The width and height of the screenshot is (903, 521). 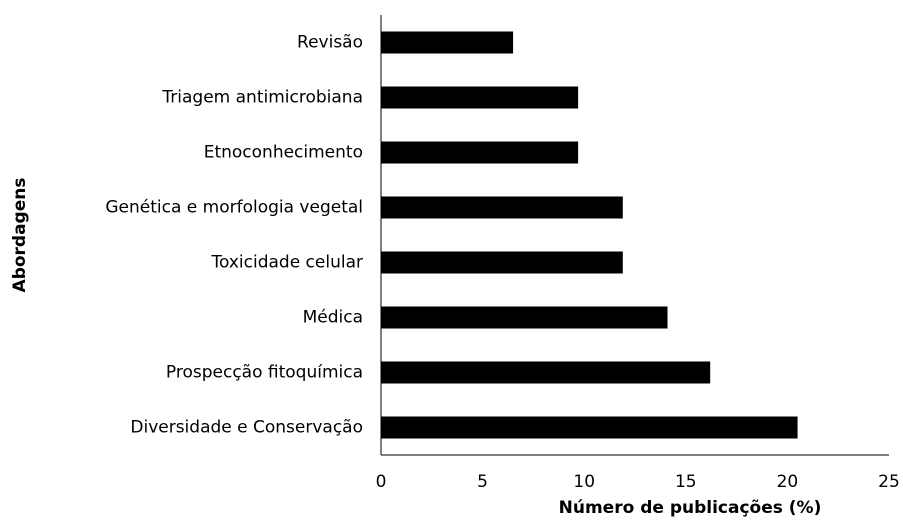 I want to click on x-tick-label: 5, so click(x=482, y=482).